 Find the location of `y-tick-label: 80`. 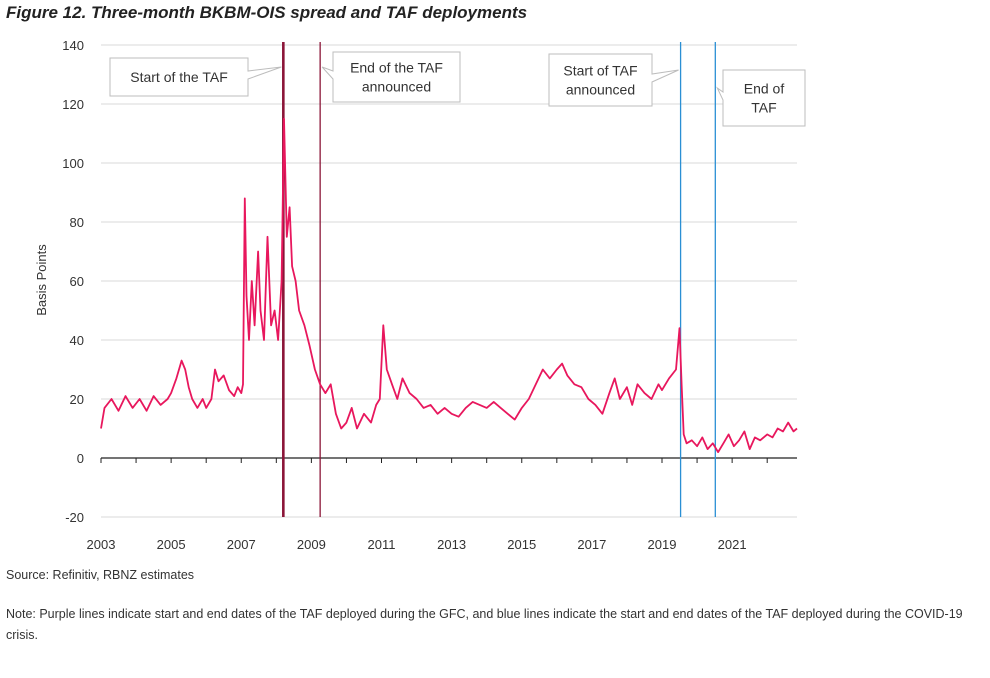

y-tick-label: 80 is located at coordinates (77, 222).